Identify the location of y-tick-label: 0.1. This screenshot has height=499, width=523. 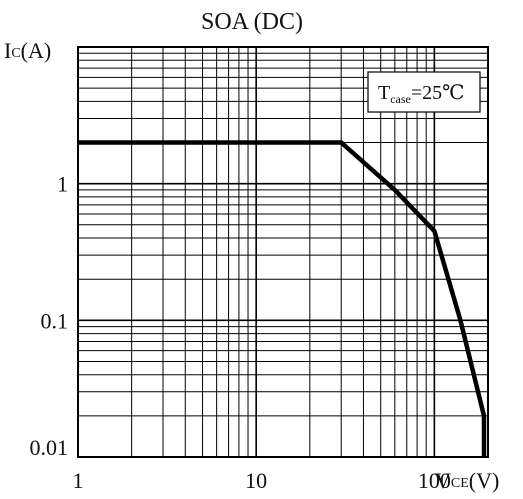
(55, 320).